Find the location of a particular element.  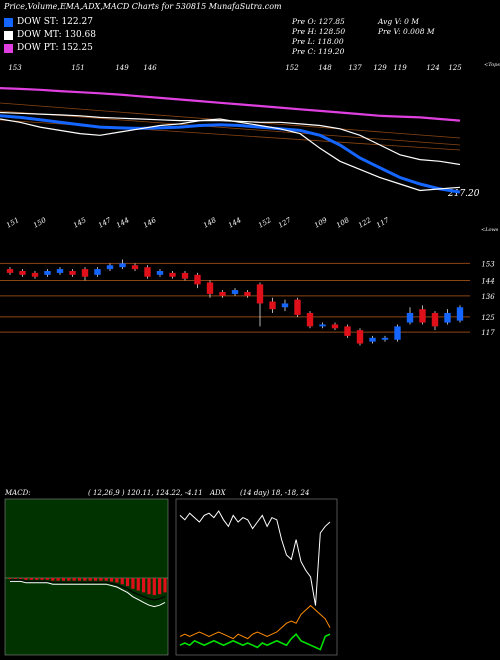

ema-bottom-label: 151 is located at coordinates (13, 223).